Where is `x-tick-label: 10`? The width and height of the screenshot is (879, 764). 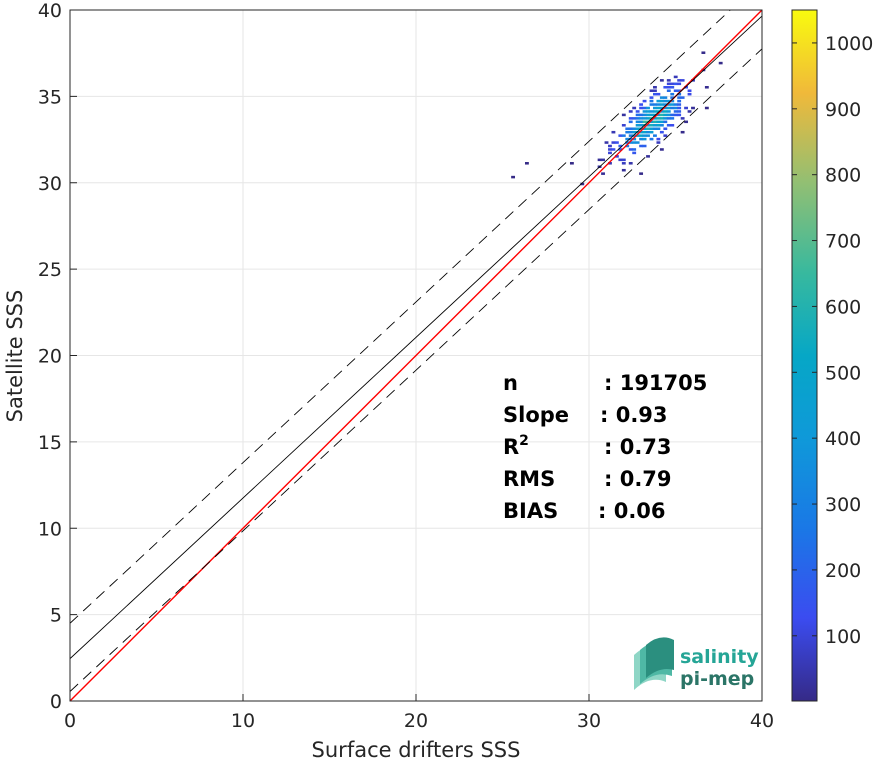 x-tick-label: 10 is located at coordinates (243, 721).